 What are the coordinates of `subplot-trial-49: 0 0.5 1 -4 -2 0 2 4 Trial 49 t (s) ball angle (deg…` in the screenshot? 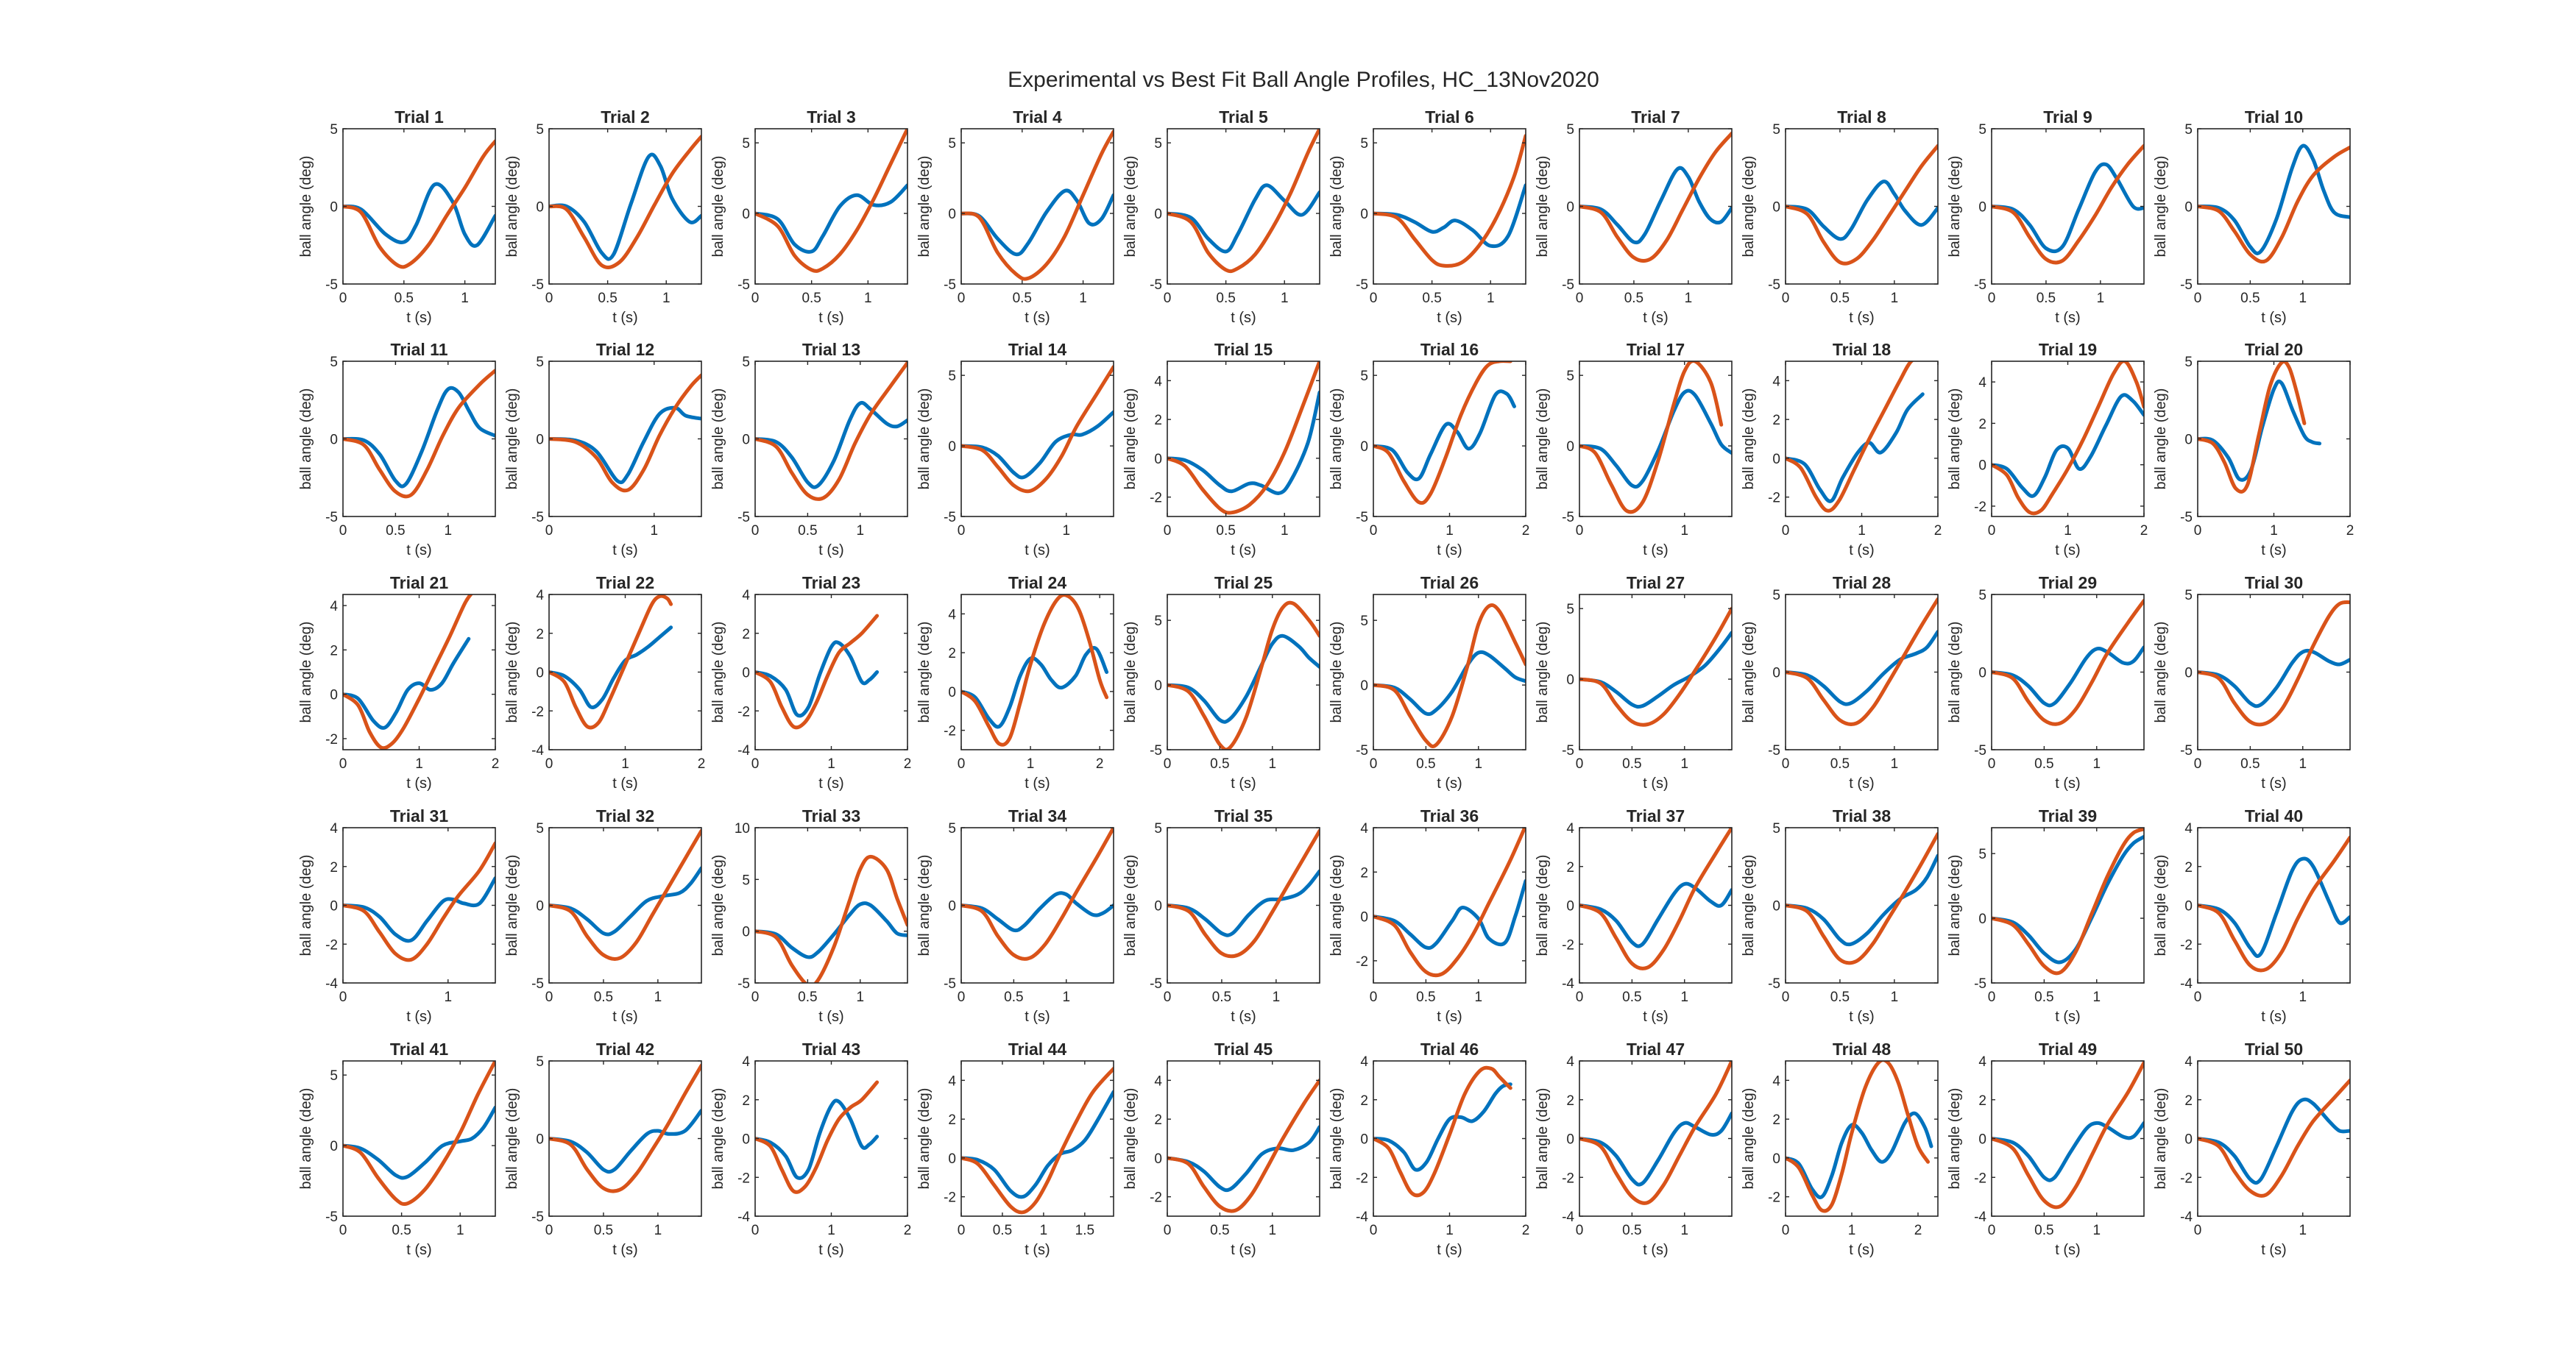 It's located at (2046, 1149).